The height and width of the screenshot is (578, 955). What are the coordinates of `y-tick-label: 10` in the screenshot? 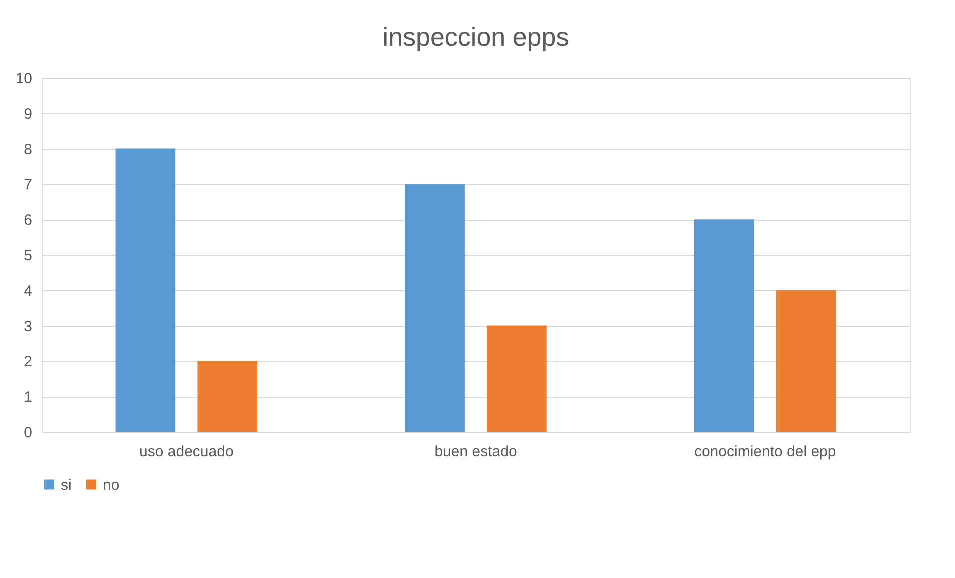 It's located at (24, 79).